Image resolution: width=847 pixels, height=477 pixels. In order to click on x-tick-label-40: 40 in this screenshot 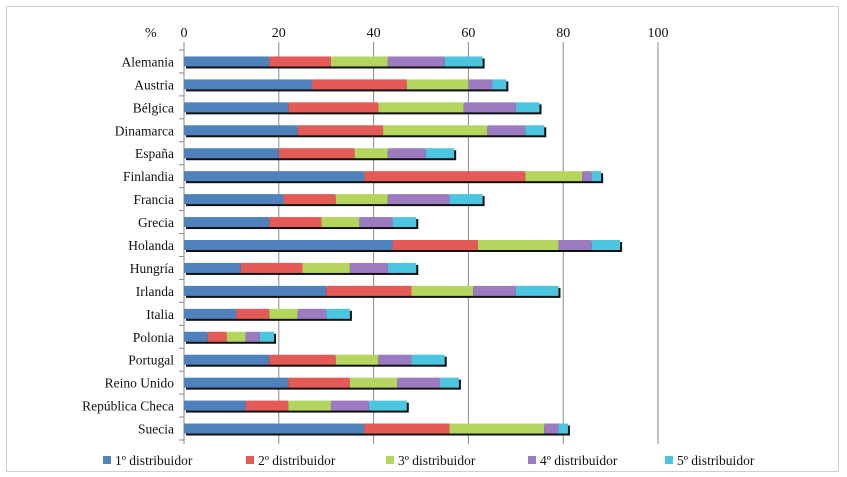, I will do `click(374, 33)`.